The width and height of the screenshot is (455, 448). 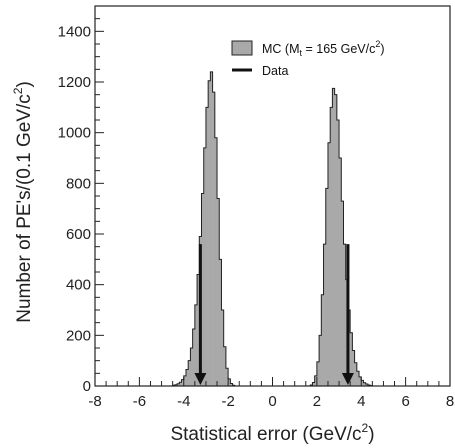 I want to click on x-axis: -8 -6 -4 -2 0 2 4 6 8, so click(x=271, y=393).